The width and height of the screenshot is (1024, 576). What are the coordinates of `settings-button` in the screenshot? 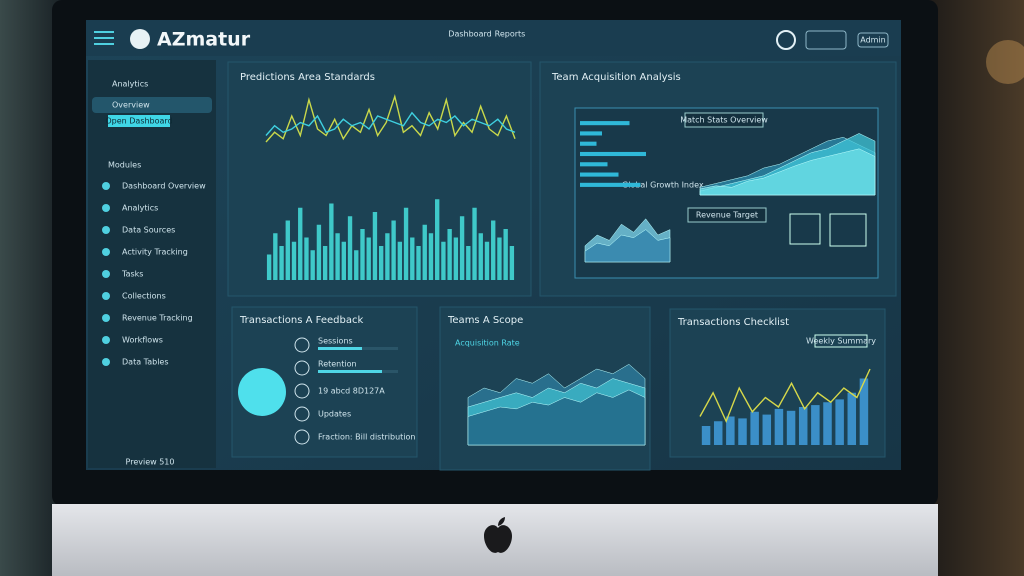 It's located at (873, 40).